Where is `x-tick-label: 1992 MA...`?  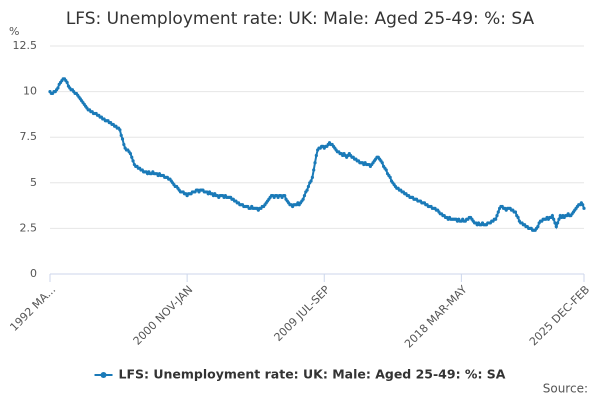 x-tick-label: 1992 MA... is located at coordinates (32, 308).